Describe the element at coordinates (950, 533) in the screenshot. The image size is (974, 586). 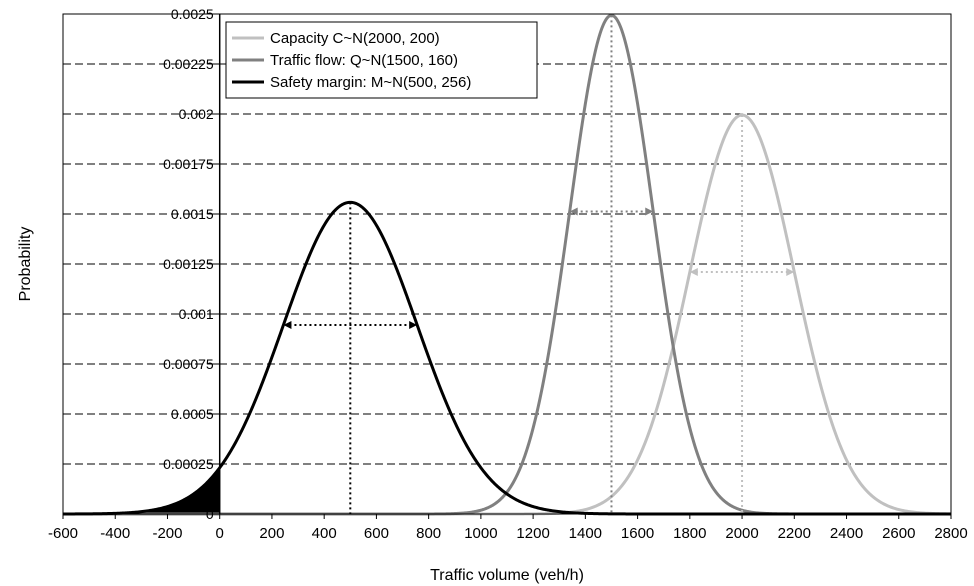
I see `x-tick-label: 2800` at that location.